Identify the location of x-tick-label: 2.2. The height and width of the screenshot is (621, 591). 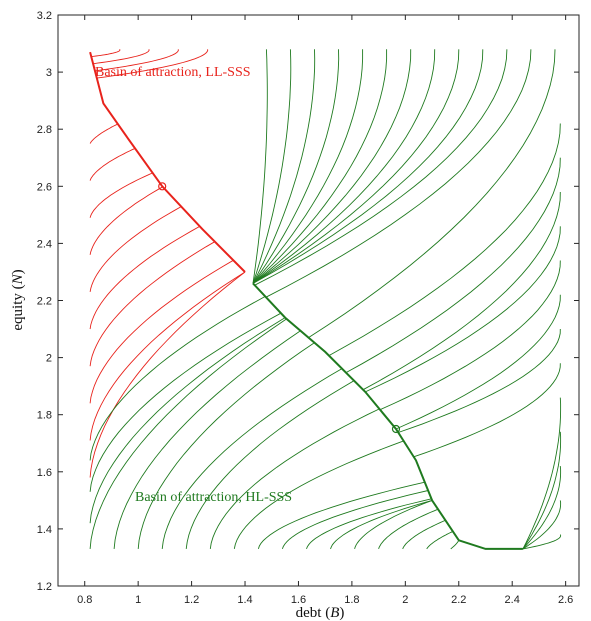
(458, 600).